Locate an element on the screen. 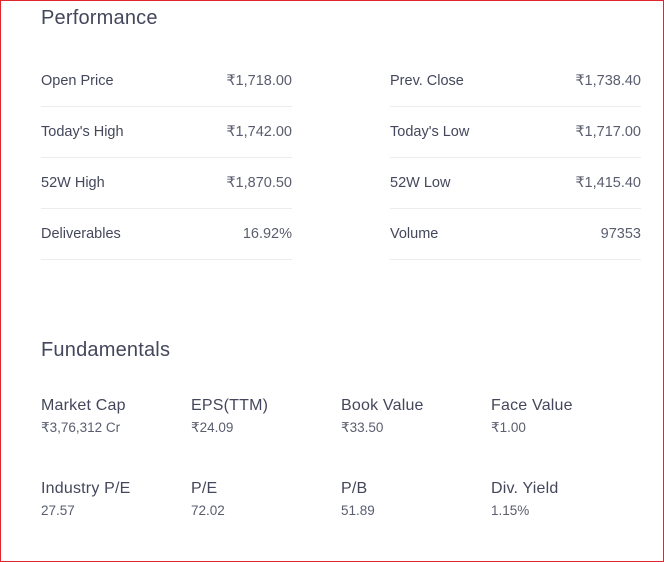 The width and height of the screenshot is (664, 562). perf-label: Prev. Close is located at coordinates (427, 81).